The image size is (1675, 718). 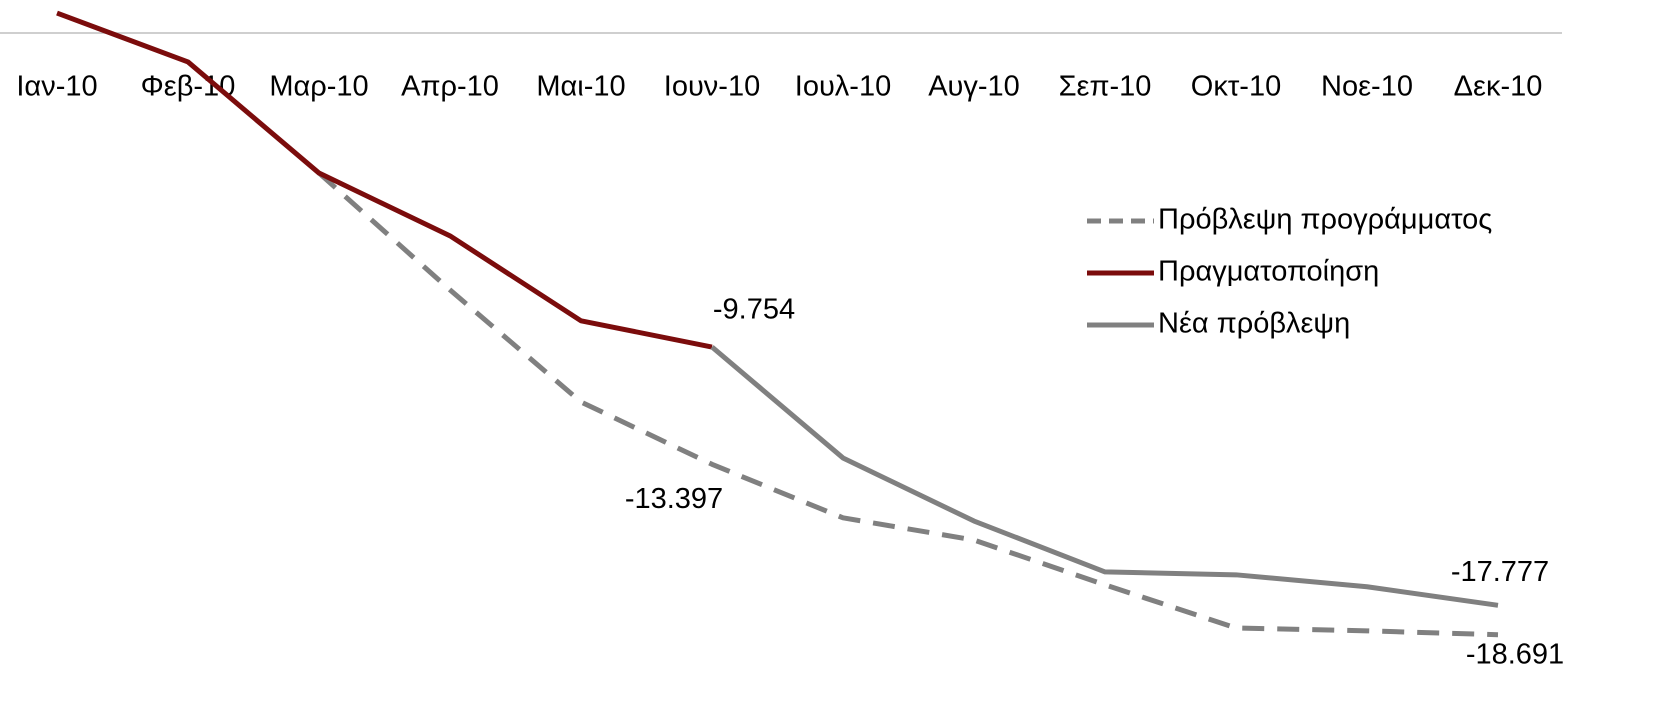 What do you see at coordinates (1254, 324) in the screenshot?
I see `legend-label: Νέα πρόβλεψη` at bounding box center [1254, 324].